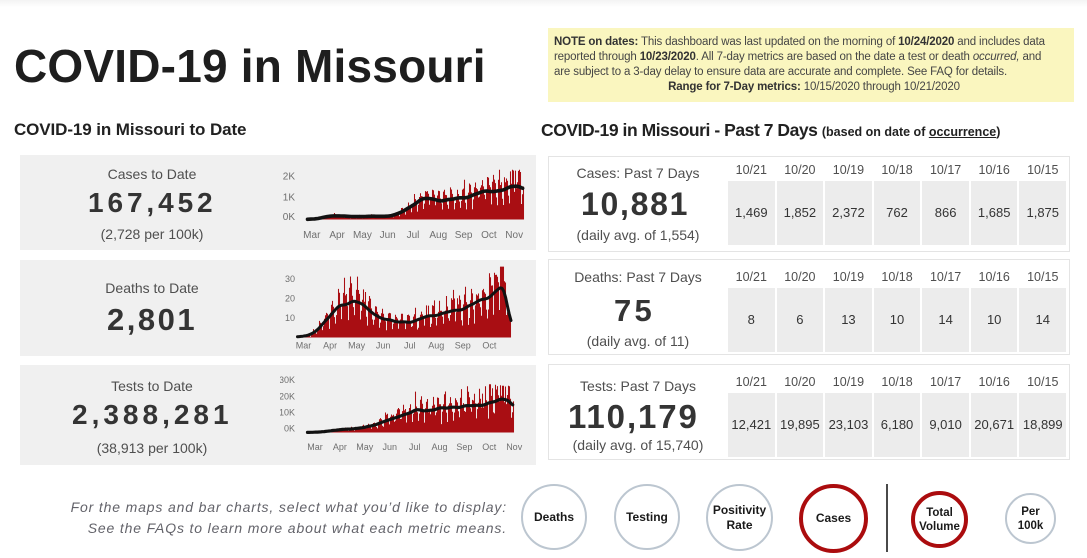 Image resolution: width=1087 pixels, height=558 pixels. I want to click on svg-text: 2K, so click(289, 176).